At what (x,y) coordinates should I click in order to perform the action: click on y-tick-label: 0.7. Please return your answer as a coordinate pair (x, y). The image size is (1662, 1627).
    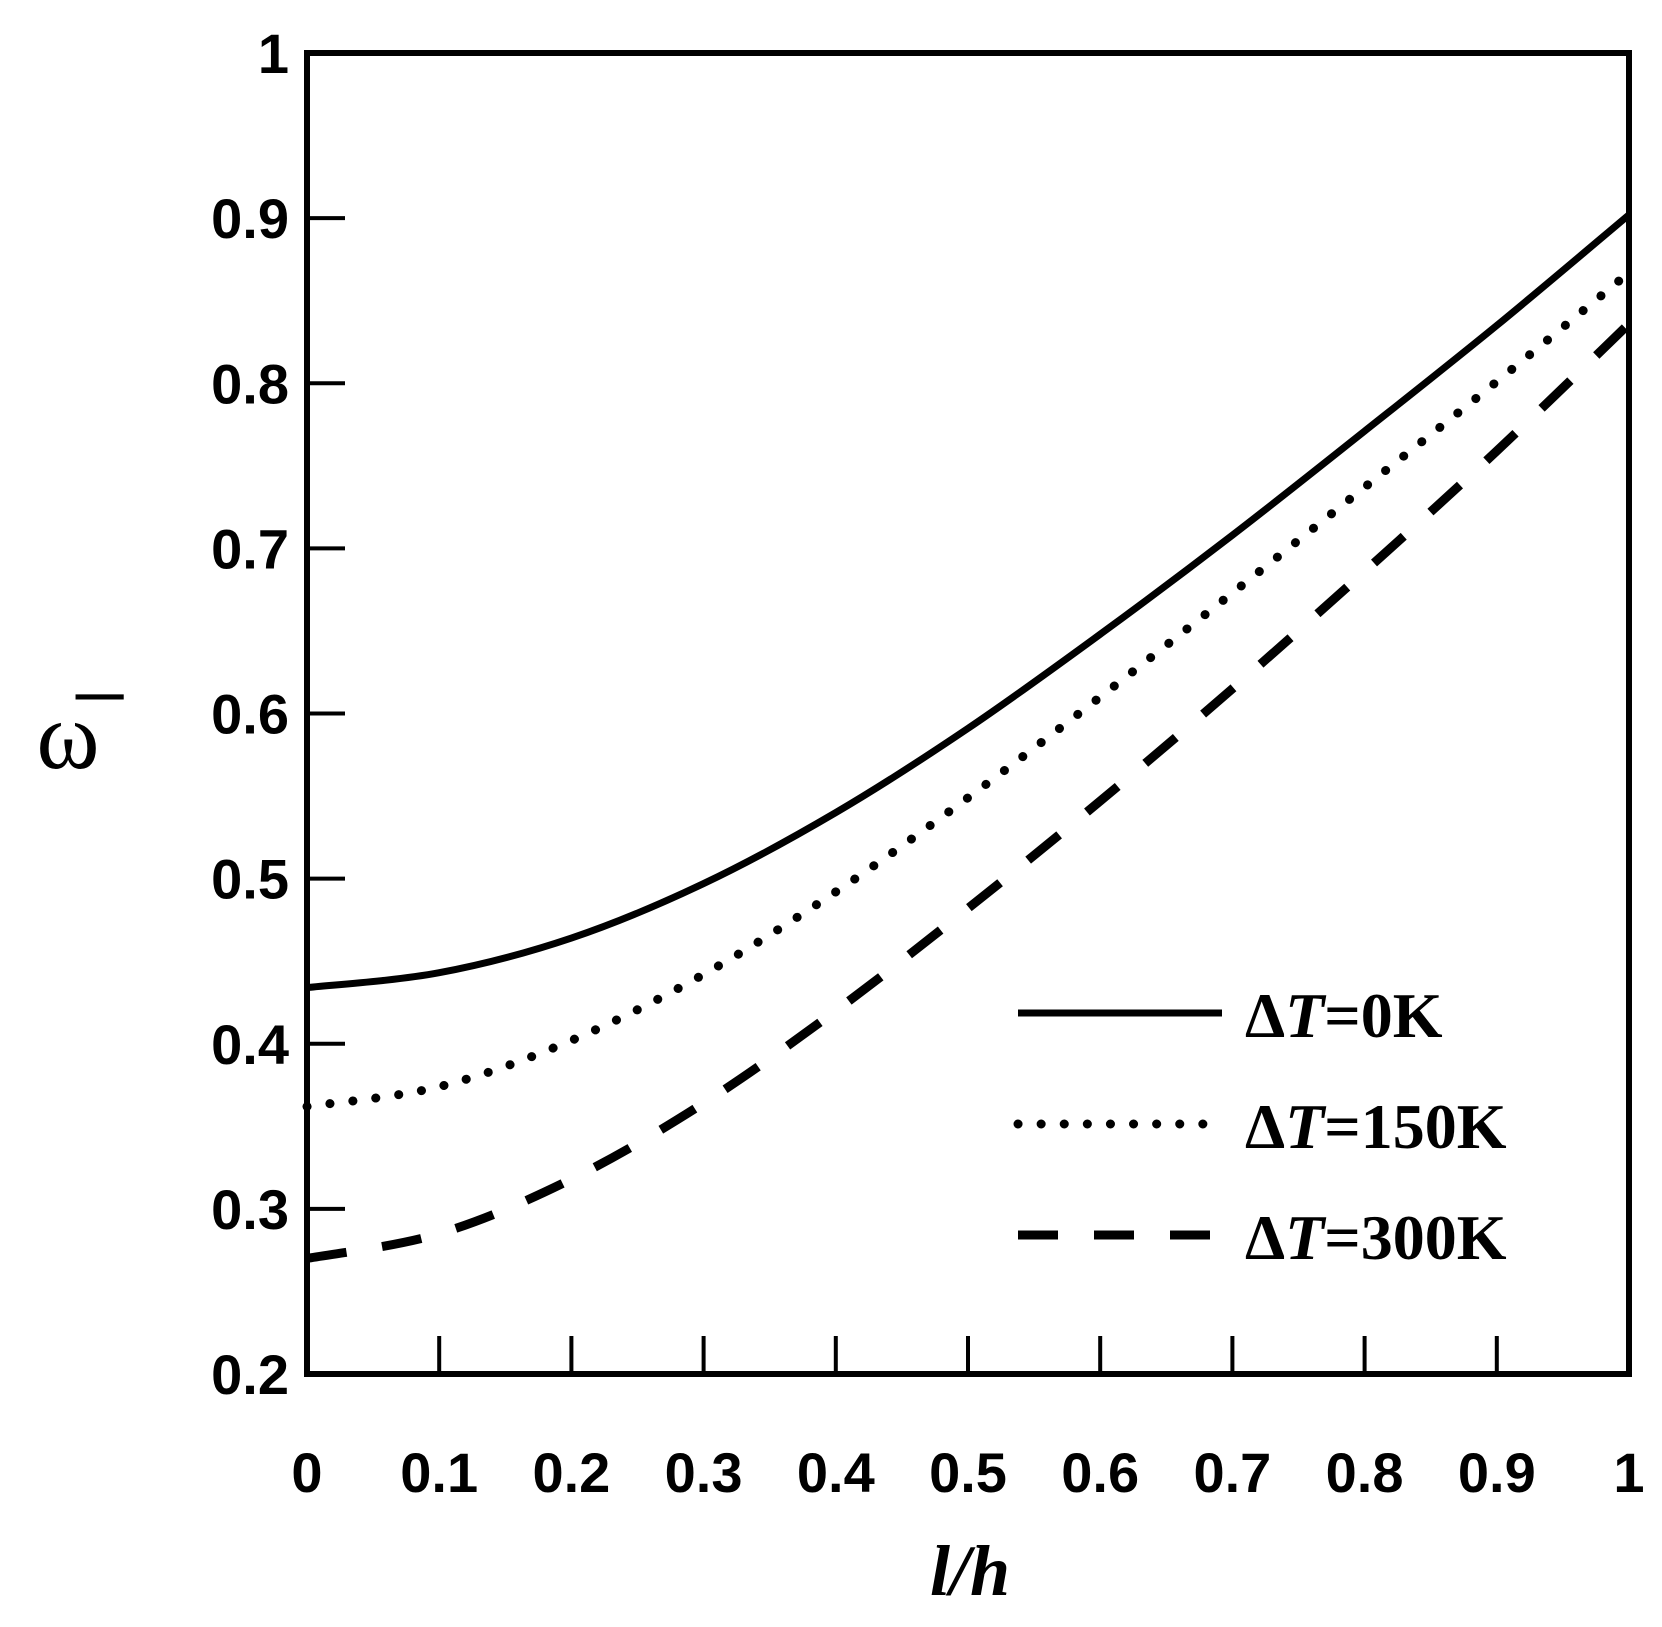
    Looking at the image, I should click on (250, 548).